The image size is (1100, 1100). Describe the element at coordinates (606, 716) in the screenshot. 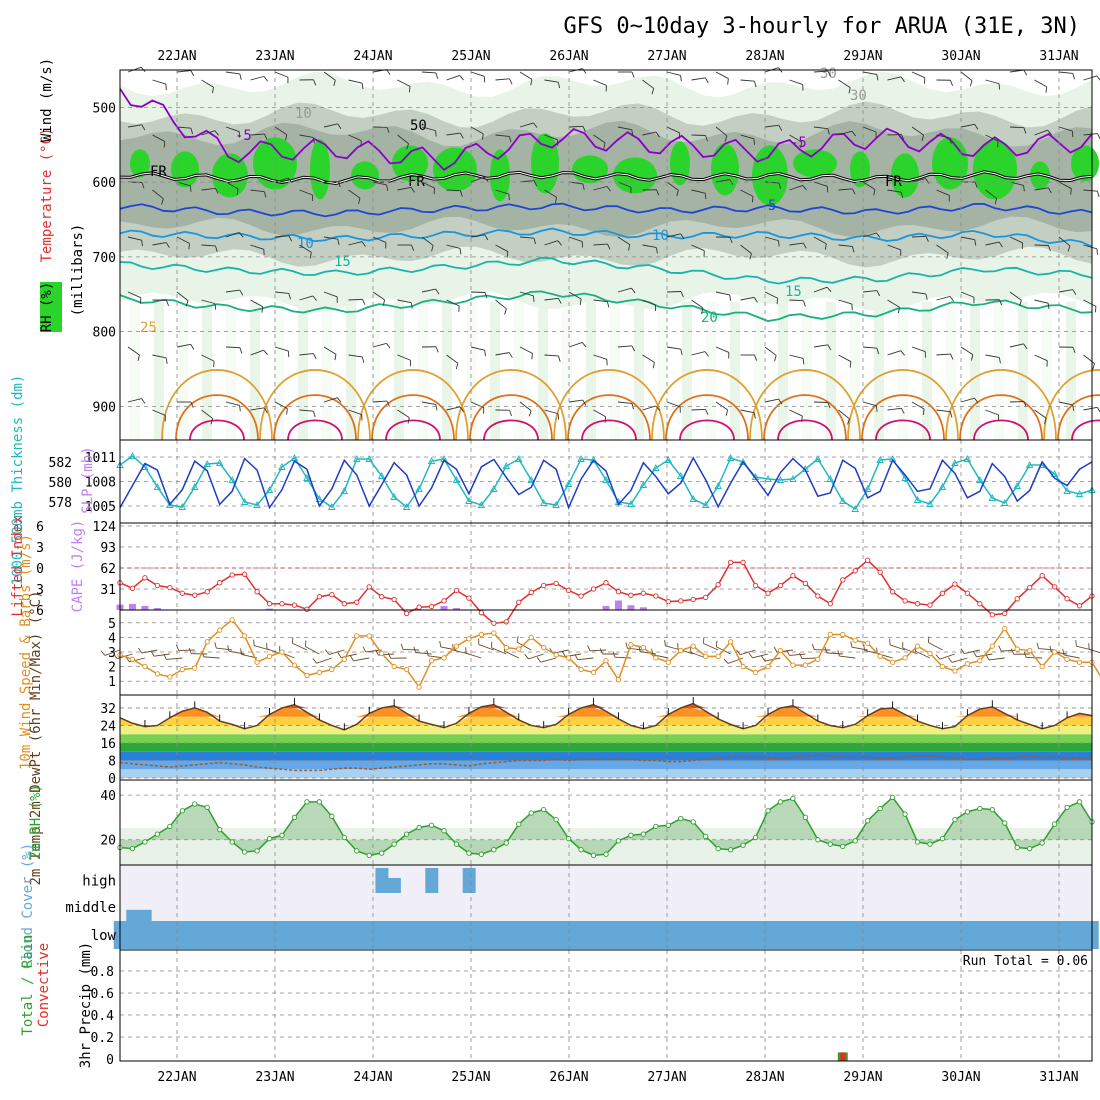

I see `temp2m-series-line` at that location.